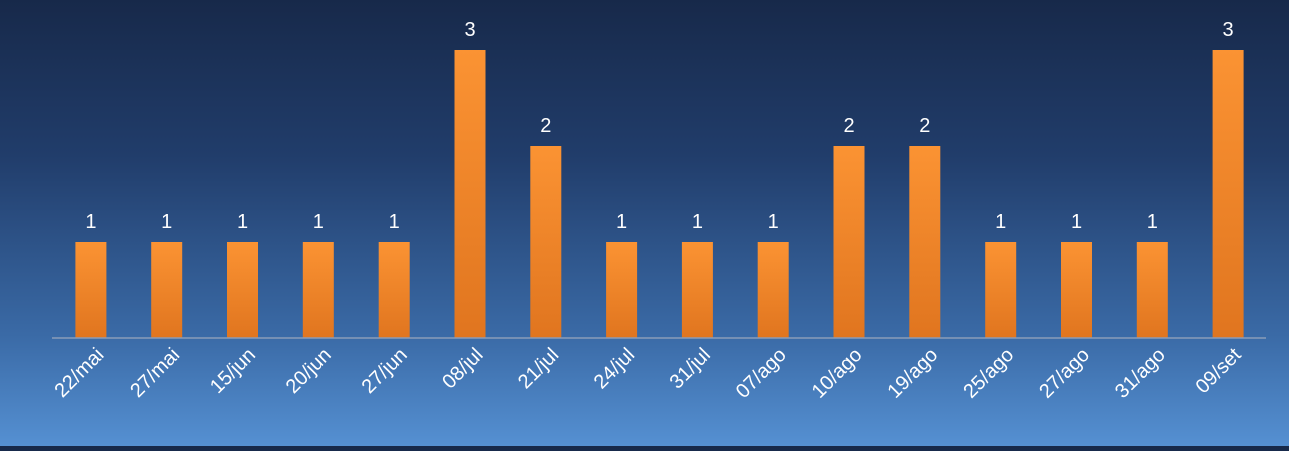 The height and width of the screenshot is (451, 1289). Describe the element at coordinates (469, 30) in the screenshot. I see `data-label-08/jul: 3` at that location.